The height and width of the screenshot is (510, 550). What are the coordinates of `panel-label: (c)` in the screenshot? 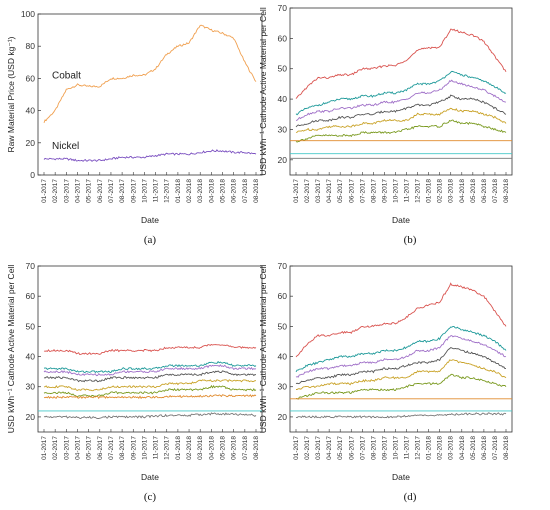 It's located at (150, 497).